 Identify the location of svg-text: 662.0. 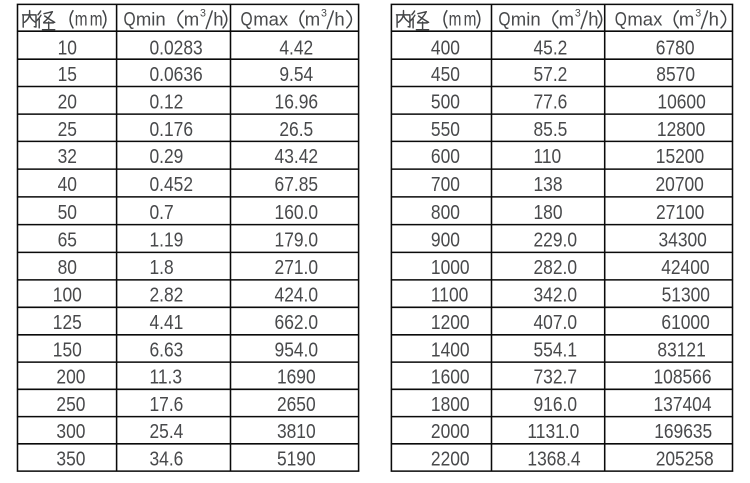
(297, 322).